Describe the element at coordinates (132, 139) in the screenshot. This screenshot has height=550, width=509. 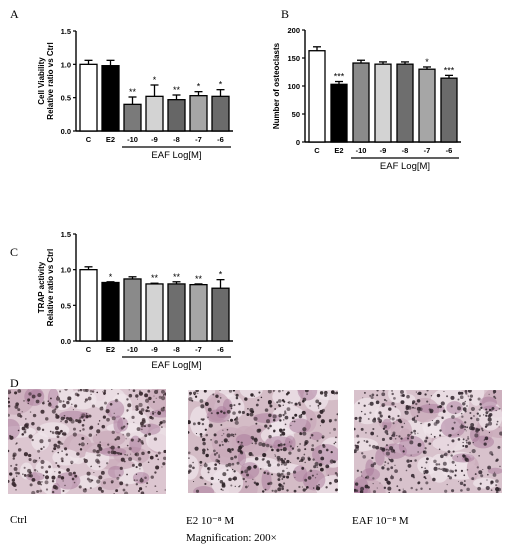
I see `chart-a-x-tick-label: -10` at that location.